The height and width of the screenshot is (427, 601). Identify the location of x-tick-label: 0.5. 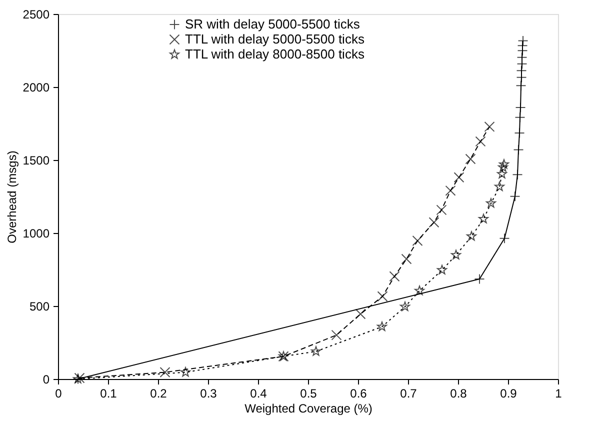
(309, 393).